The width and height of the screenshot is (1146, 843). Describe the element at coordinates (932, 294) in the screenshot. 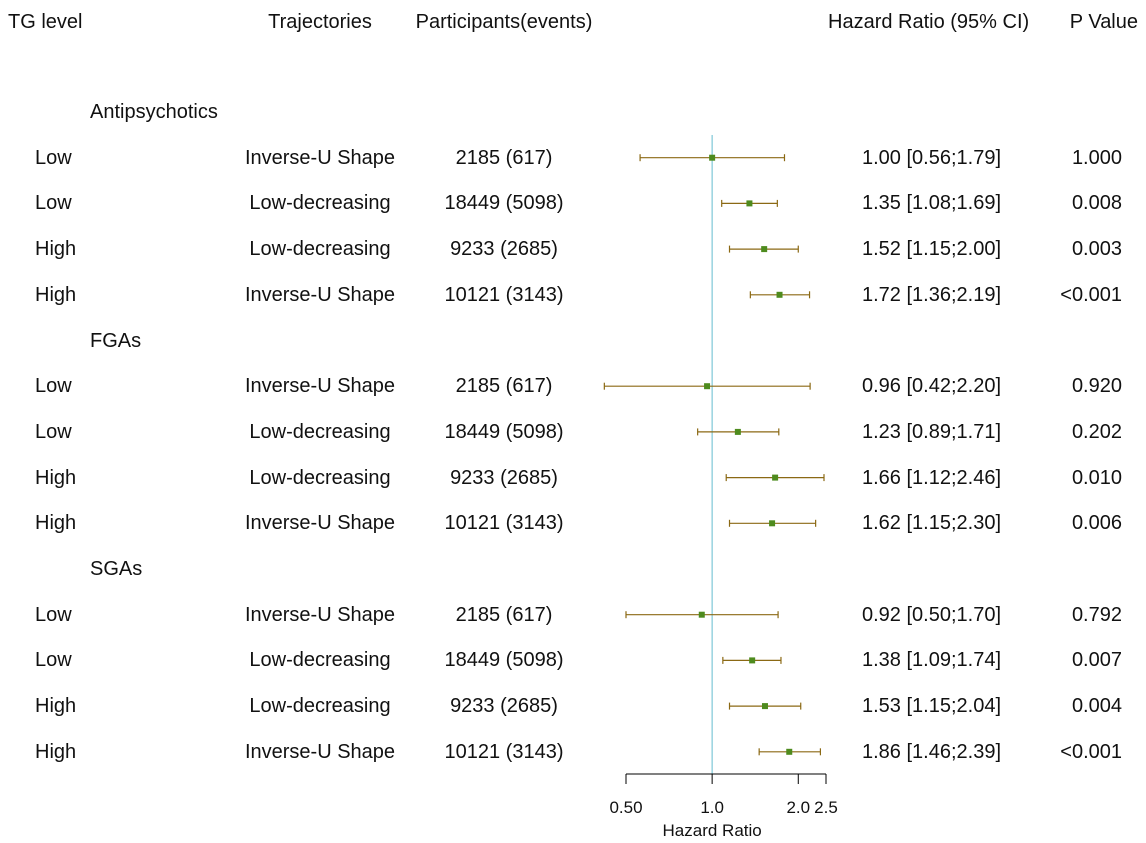

I see `row-hazard-ratio: 1.72 [1.36;2.19]` at that location.